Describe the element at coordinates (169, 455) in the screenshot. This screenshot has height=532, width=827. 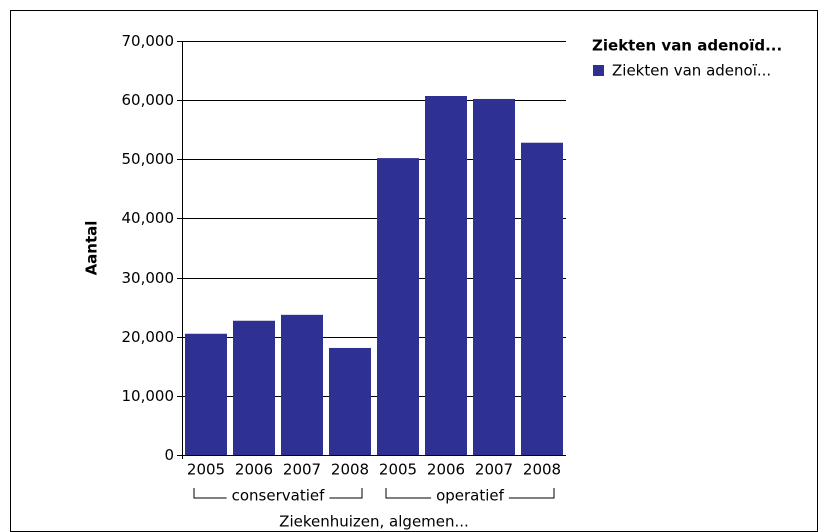
I see `y-tick-label: 0` at that location.